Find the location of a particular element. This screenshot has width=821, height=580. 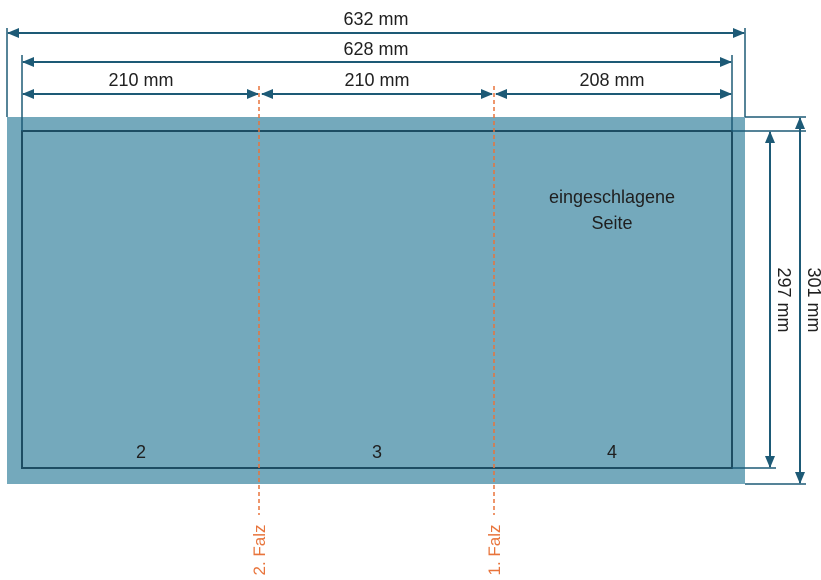

fold-label-second: 2. Falz is located at coordinates (259, 549).